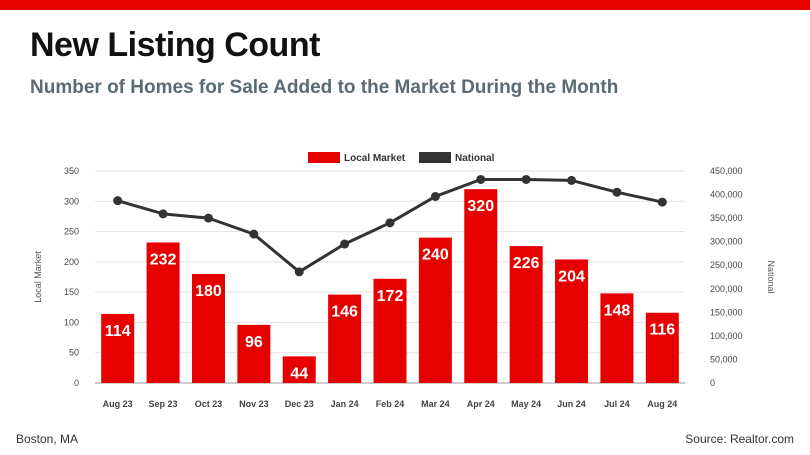 The image size is (810, 455). Describe the element at coordinates (617, 310) in the screenshot. I see `bar-data-label: 148` at that location.